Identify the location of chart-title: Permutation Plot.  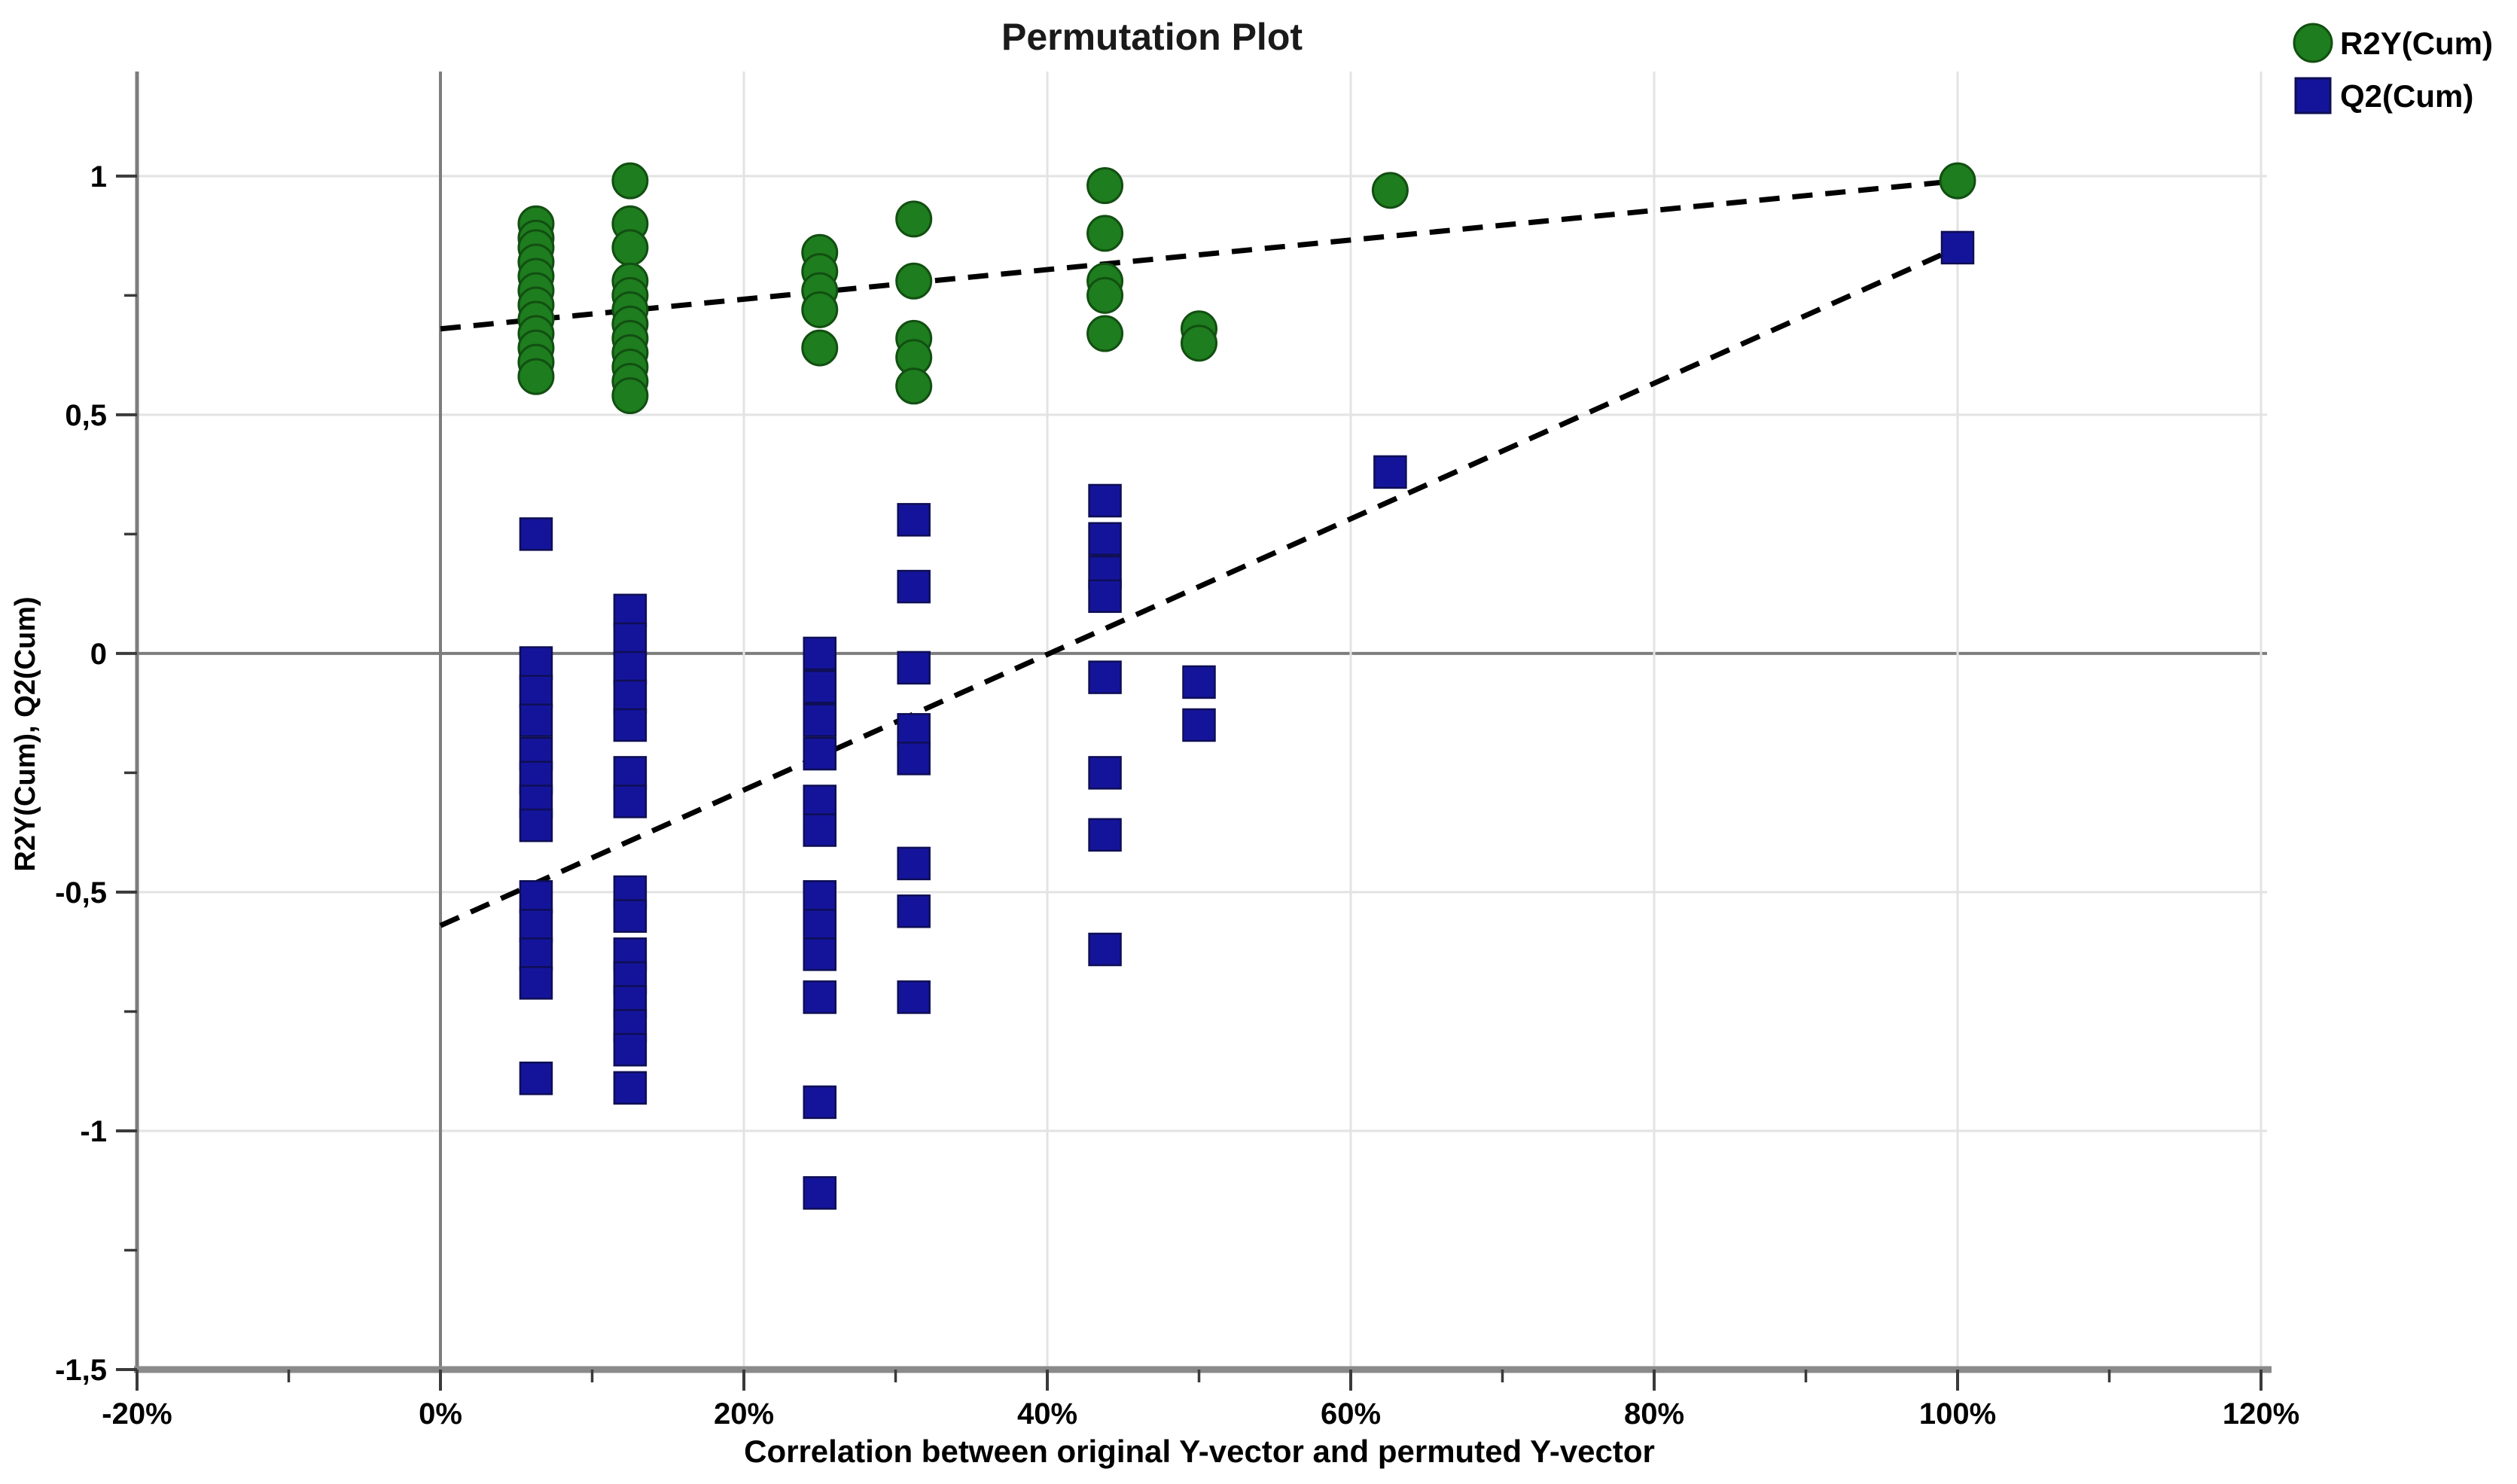
(1152, 37).